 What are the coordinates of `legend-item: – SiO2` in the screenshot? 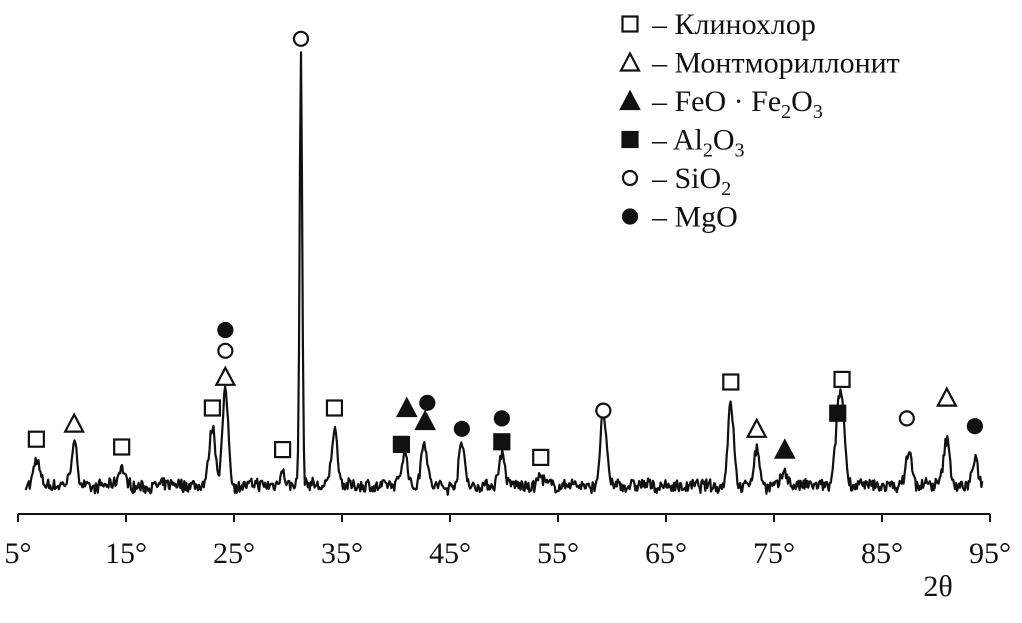 It's located at (676, 181).